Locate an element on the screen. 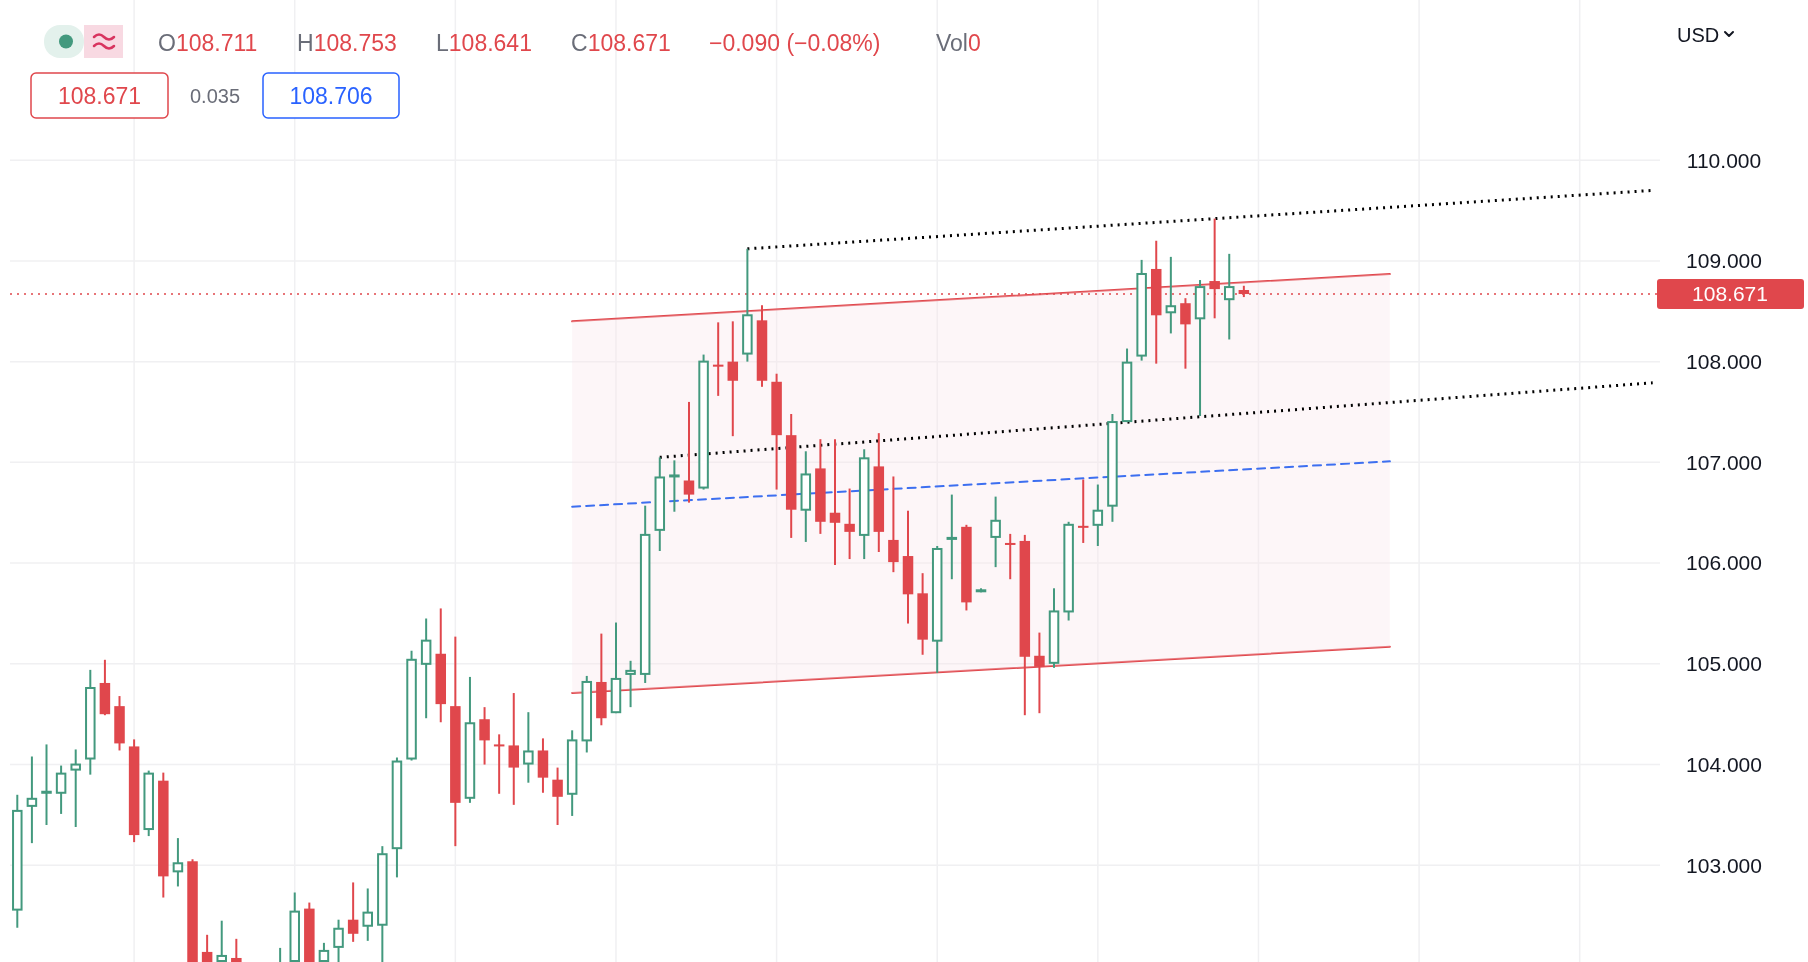 The image size is (1808, 962). y-tick-label: 103.000 is located at coordinates (1724, 865).